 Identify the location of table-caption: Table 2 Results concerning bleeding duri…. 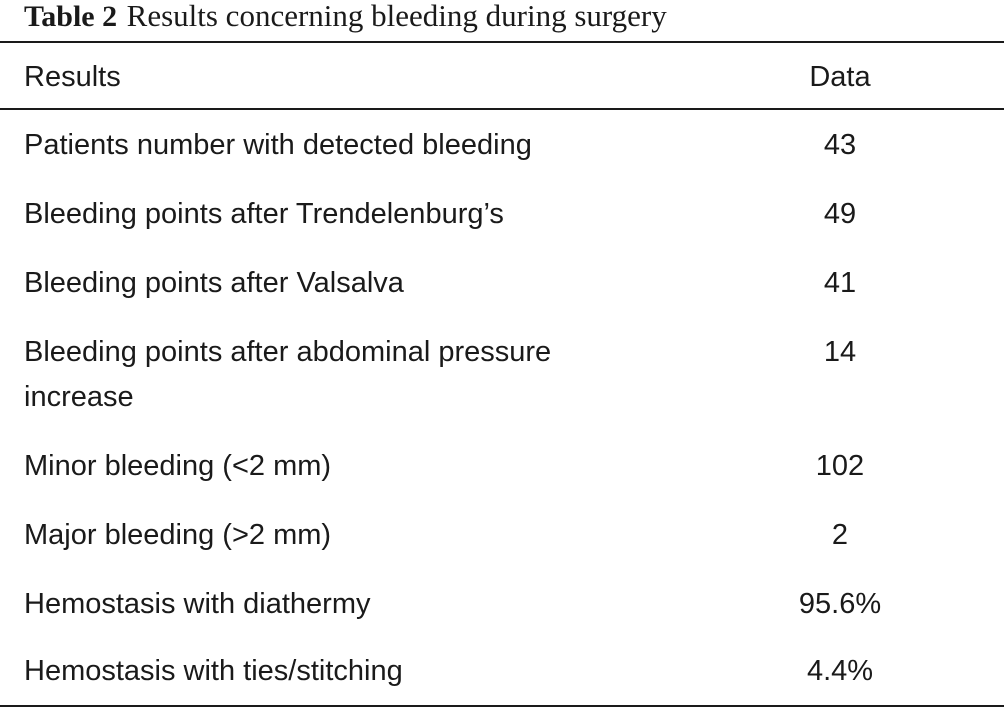
(345, 17).